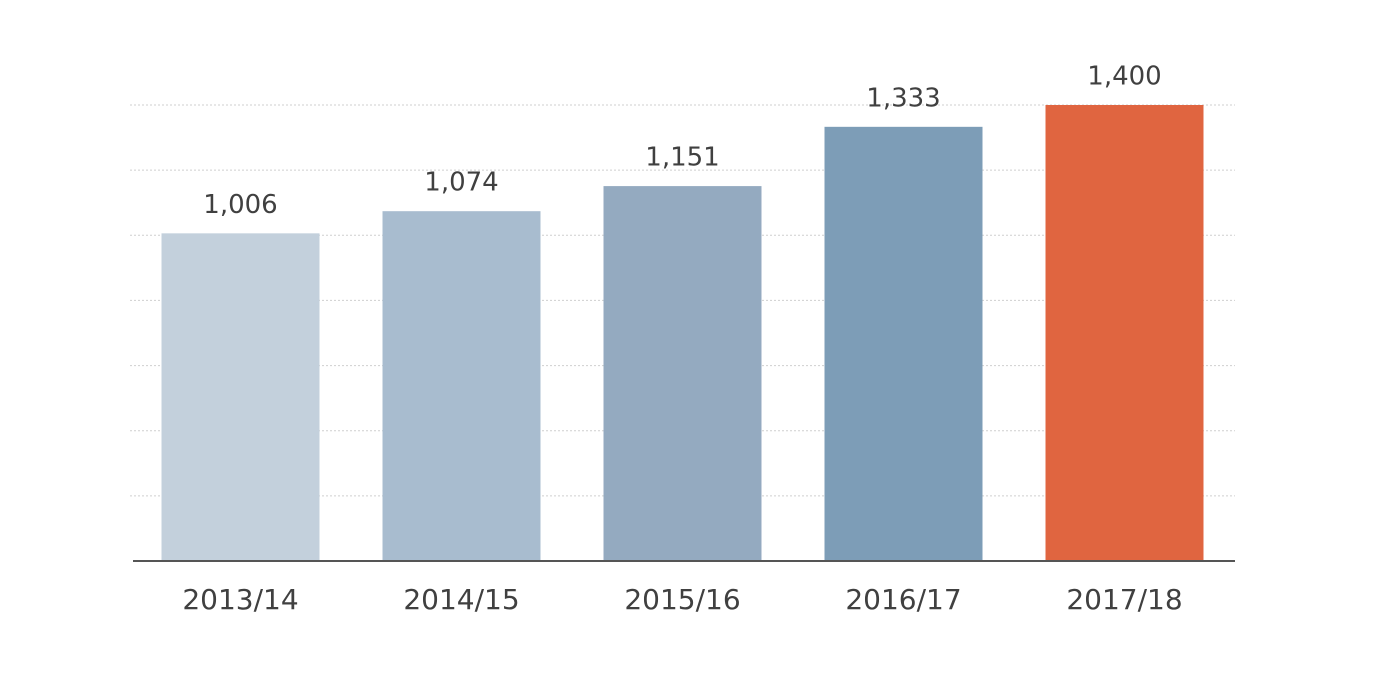 Image resolution: width=1400 pixels, height=682 pixels. I want to click on value-label: 1,074, so click(461, 183).